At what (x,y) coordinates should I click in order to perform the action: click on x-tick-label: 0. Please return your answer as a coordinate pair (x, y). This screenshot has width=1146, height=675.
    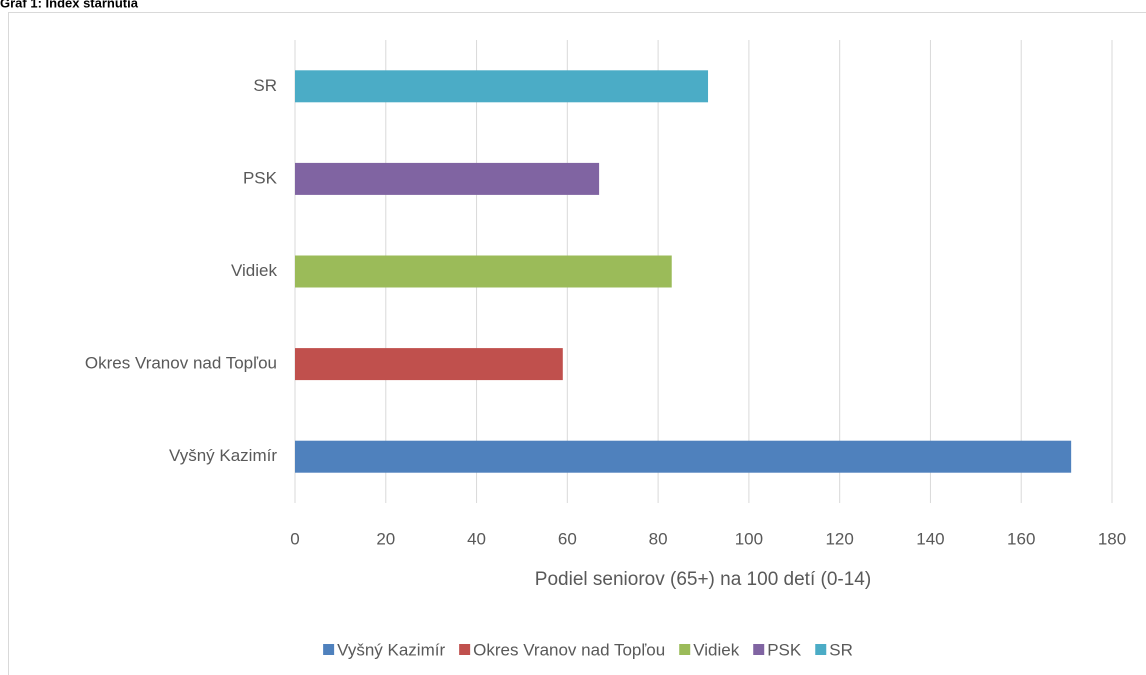
    Looking at the image, I should click on (294, 538).